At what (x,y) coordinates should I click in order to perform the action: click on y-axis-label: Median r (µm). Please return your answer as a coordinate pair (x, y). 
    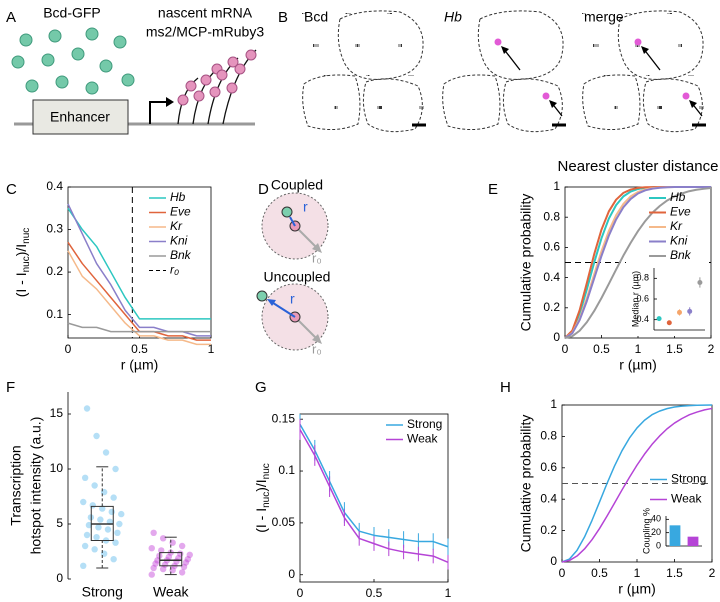
    Looking at the image, I should click on (635, 299).